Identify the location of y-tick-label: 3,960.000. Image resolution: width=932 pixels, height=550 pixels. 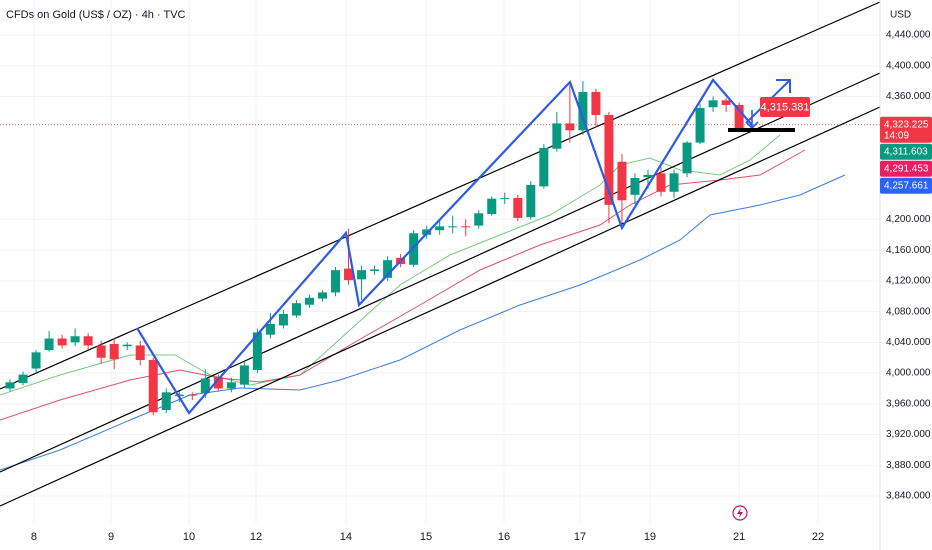
(908, 403).